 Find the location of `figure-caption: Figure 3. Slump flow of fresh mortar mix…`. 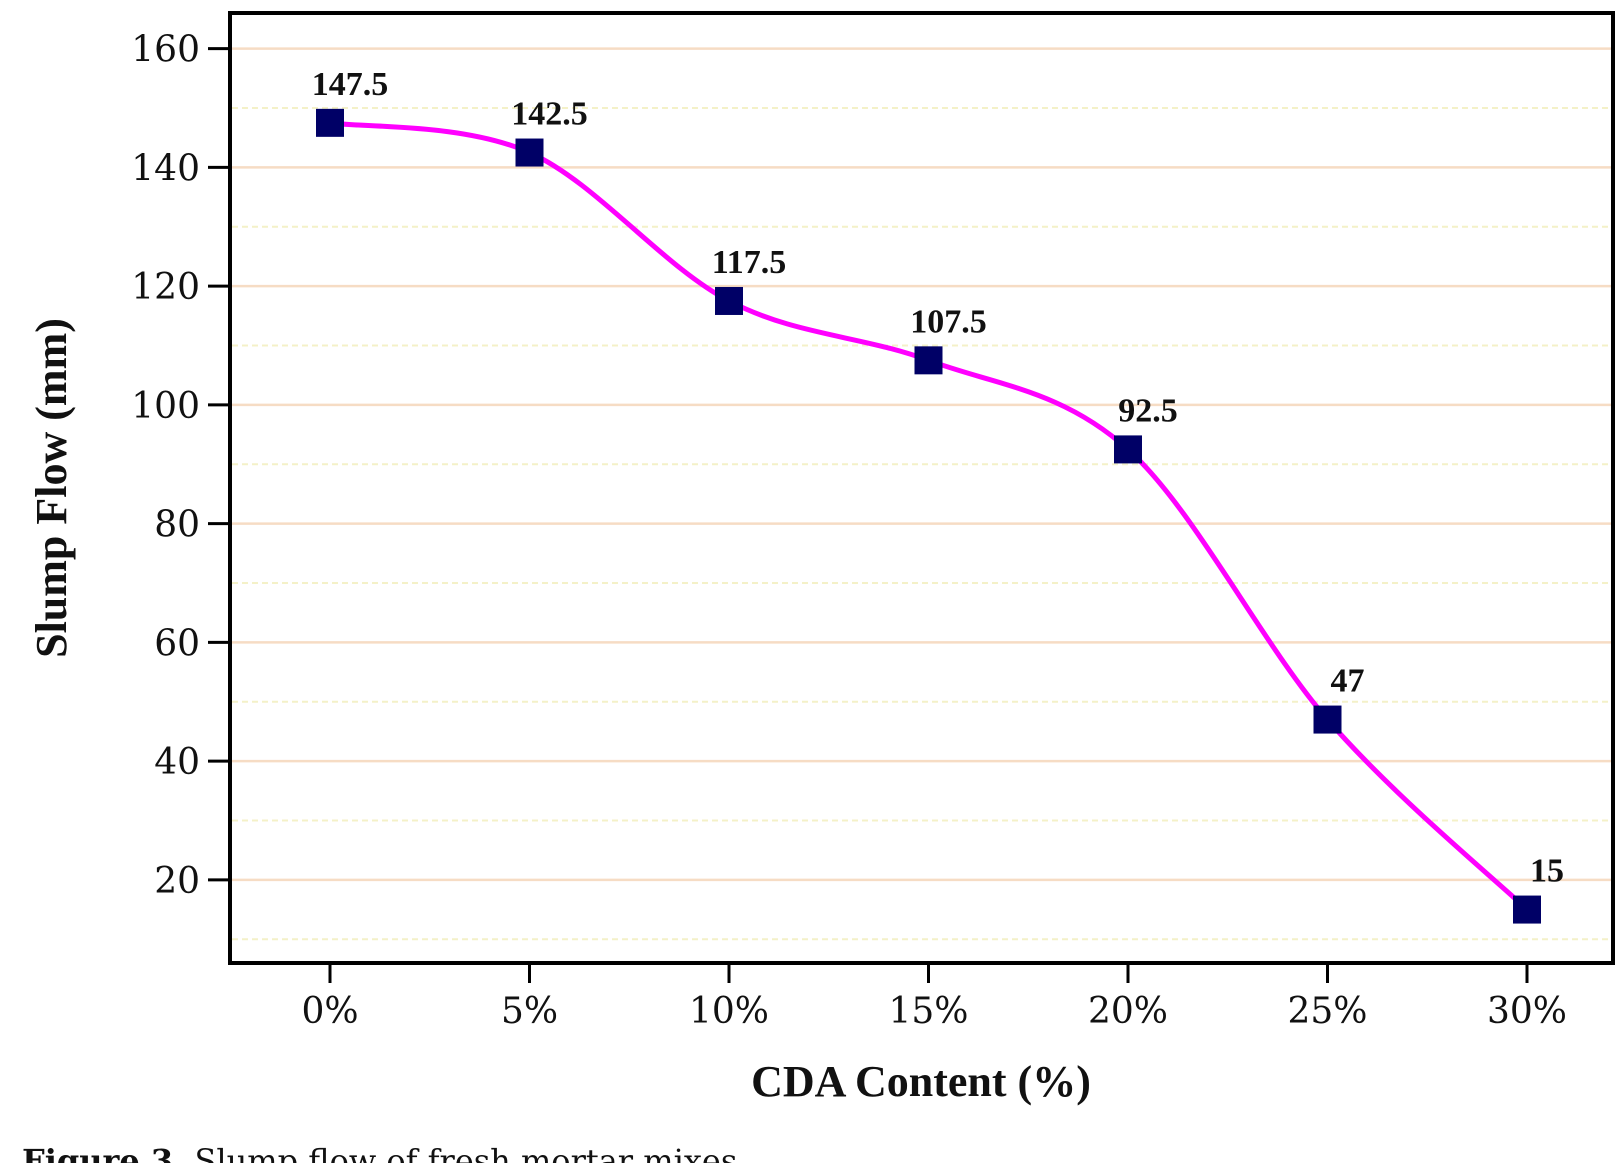

figure-caption: Figure 3. Slump flow of fresh mortar mix… is located at coordinates (384, 1150).